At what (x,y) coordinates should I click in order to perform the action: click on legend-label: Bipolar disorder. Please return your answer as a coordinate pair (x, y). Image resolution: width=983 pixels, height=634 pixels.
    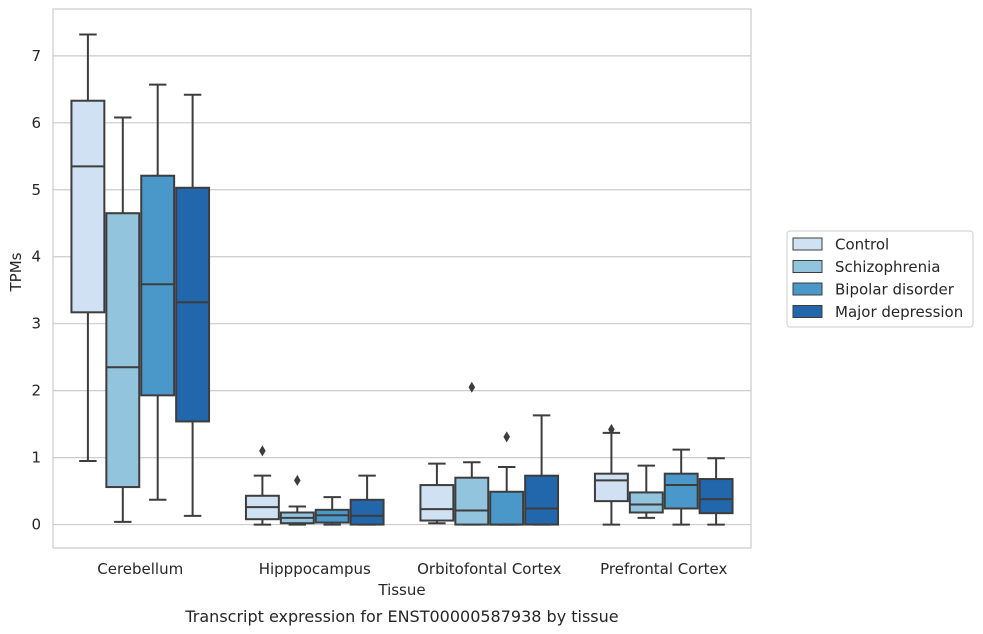
    Looking at the image, I should click on (895, 290).